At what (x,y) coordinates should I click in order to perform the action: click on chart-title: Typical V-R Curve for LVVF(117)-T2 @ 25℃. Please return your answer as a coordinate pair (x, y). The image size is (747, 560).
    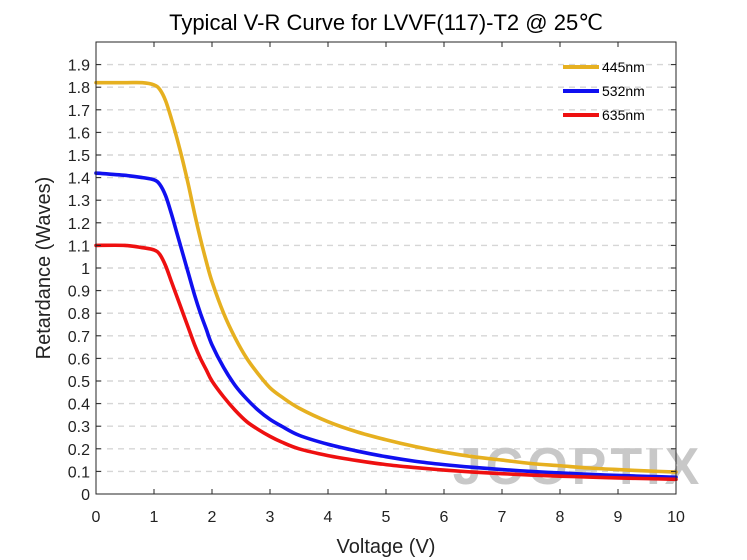
    Looking at the image, I should click on (386, 22).